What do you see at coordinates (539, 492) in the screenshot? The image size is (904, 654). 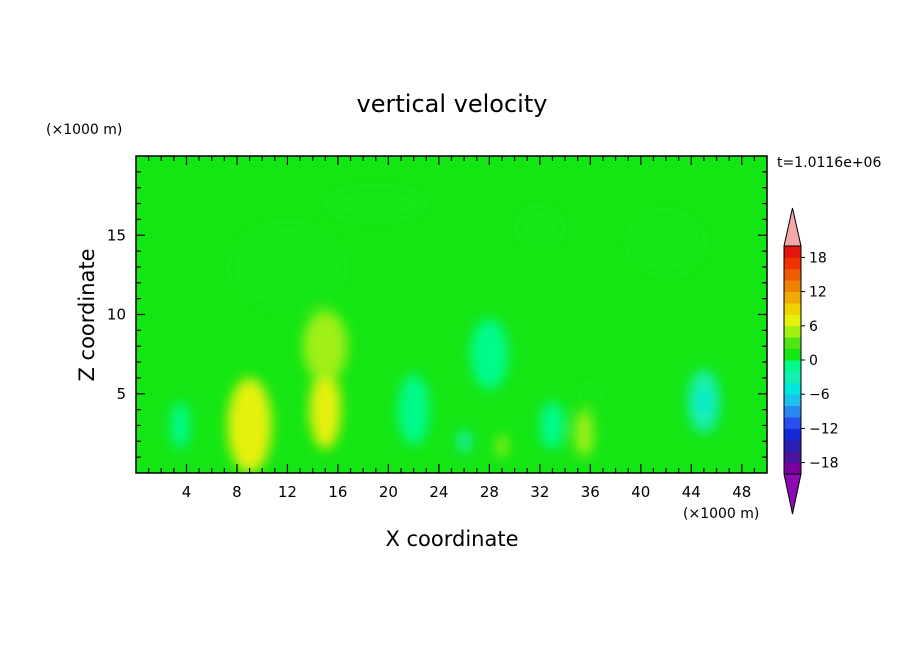 I see `x-tick-label: 32` at bounding box center [539, 492].